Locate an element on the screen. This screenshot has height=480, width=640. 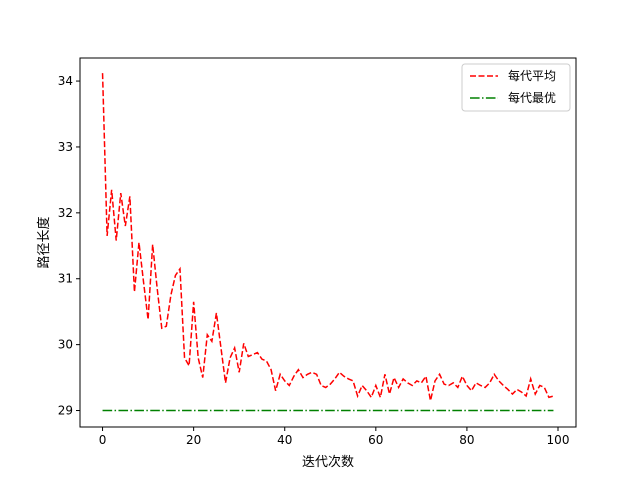
legend: 每代平均 每代最优 is located at coordinates (516, 87).